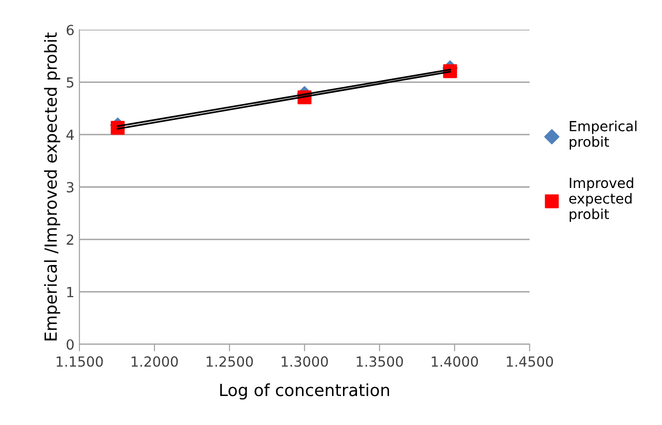  Describe the element at coordinates (79, 361) in the screenshot. I see `x-tick-label: 1.1500` at that location.